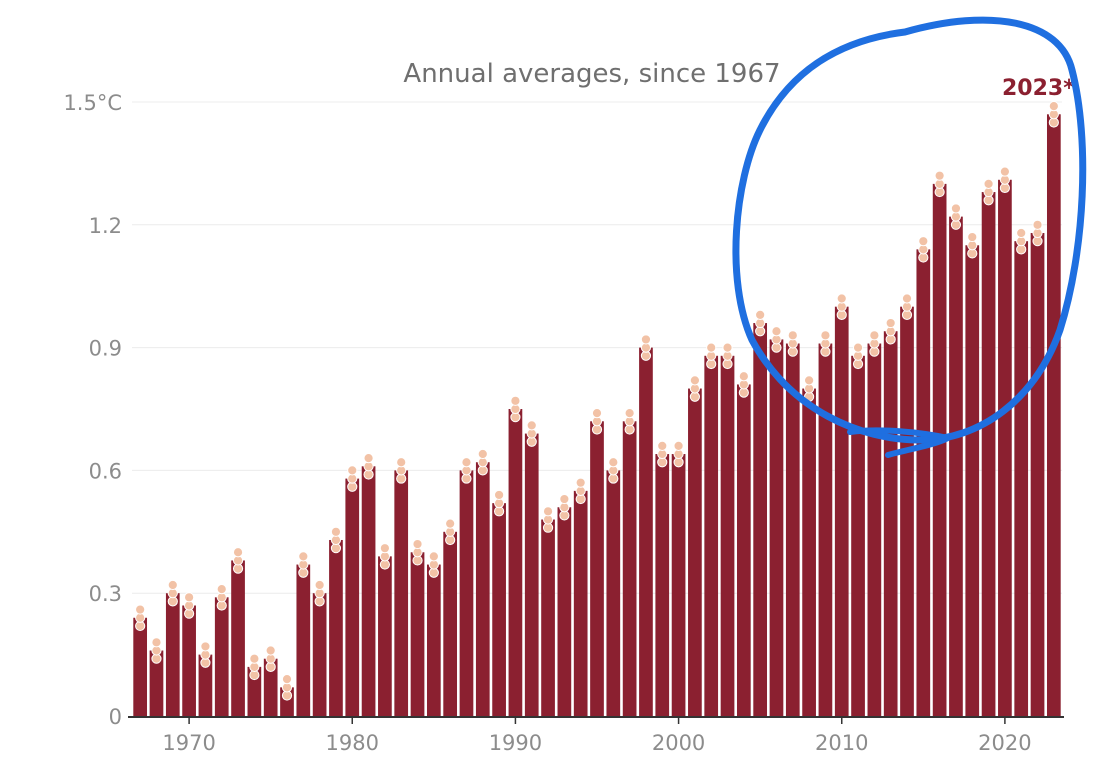 The image size is (1114, 784). I want to click on x-tick-label: 2020, so click(1004, 743).